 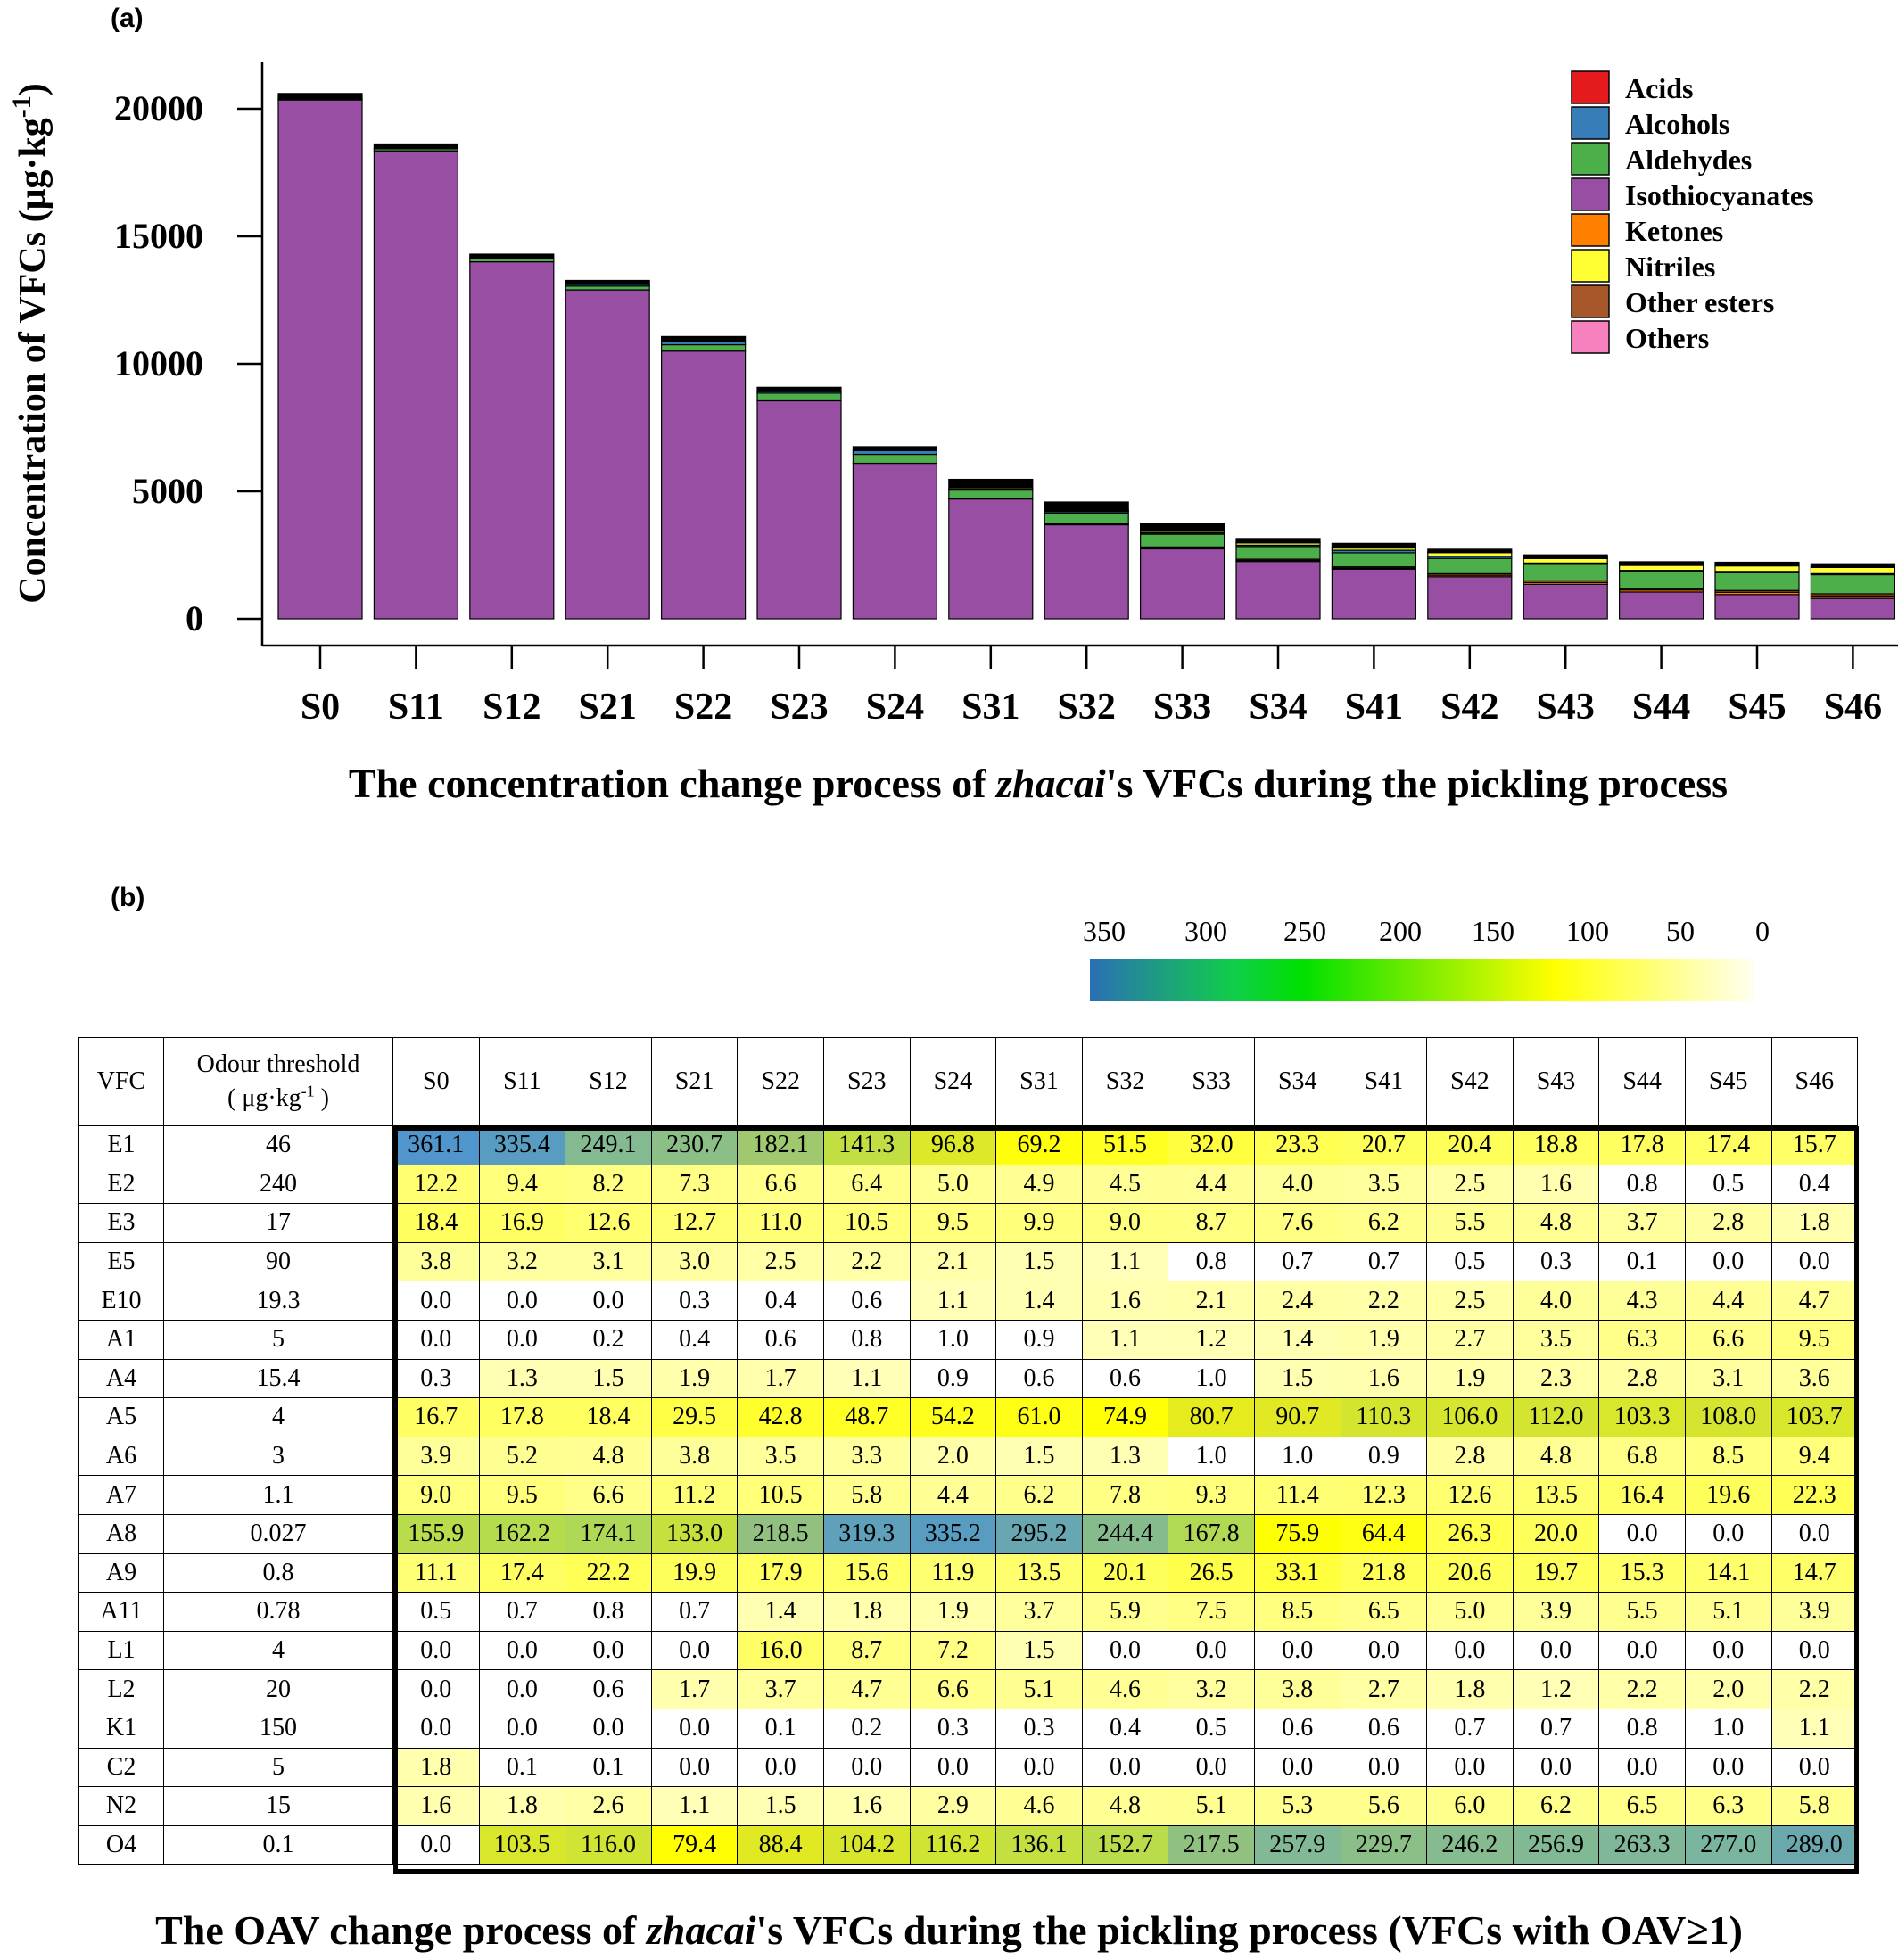 I want to click on colorbar-tick-label: 200, so click(x=1400, y=931).